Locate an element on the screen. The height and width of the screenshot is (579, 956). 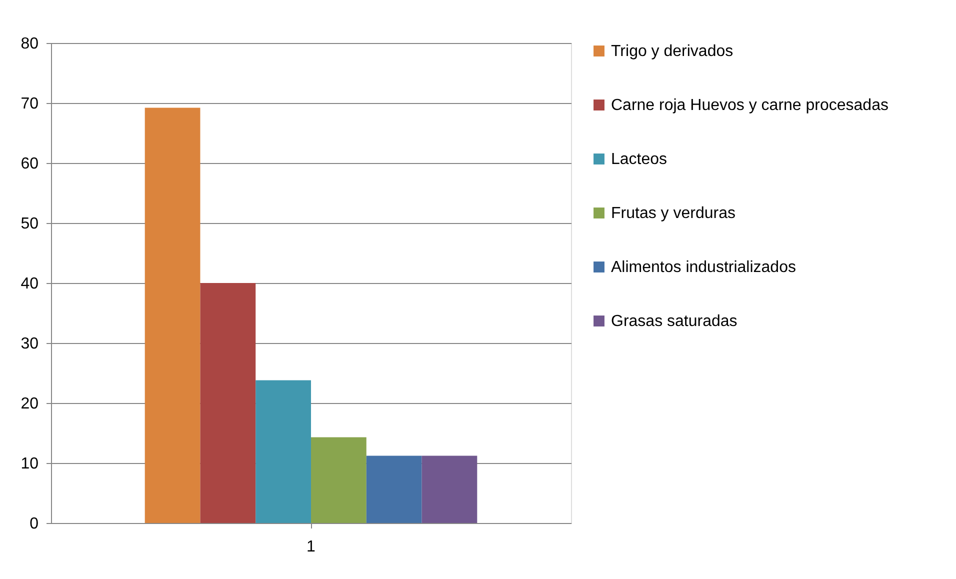
legend-label: Grasas saturadas is located at coordinates (674, 321).